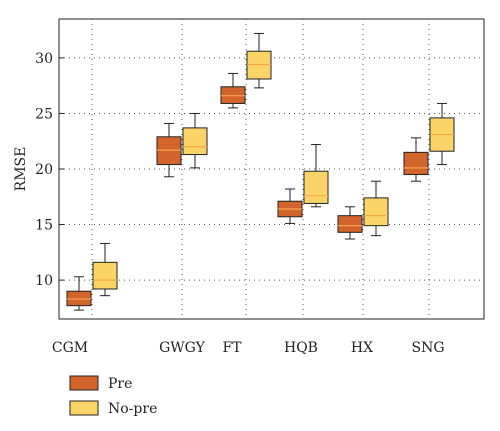  I want to click on box-pre-hqb, so click(290, 206).